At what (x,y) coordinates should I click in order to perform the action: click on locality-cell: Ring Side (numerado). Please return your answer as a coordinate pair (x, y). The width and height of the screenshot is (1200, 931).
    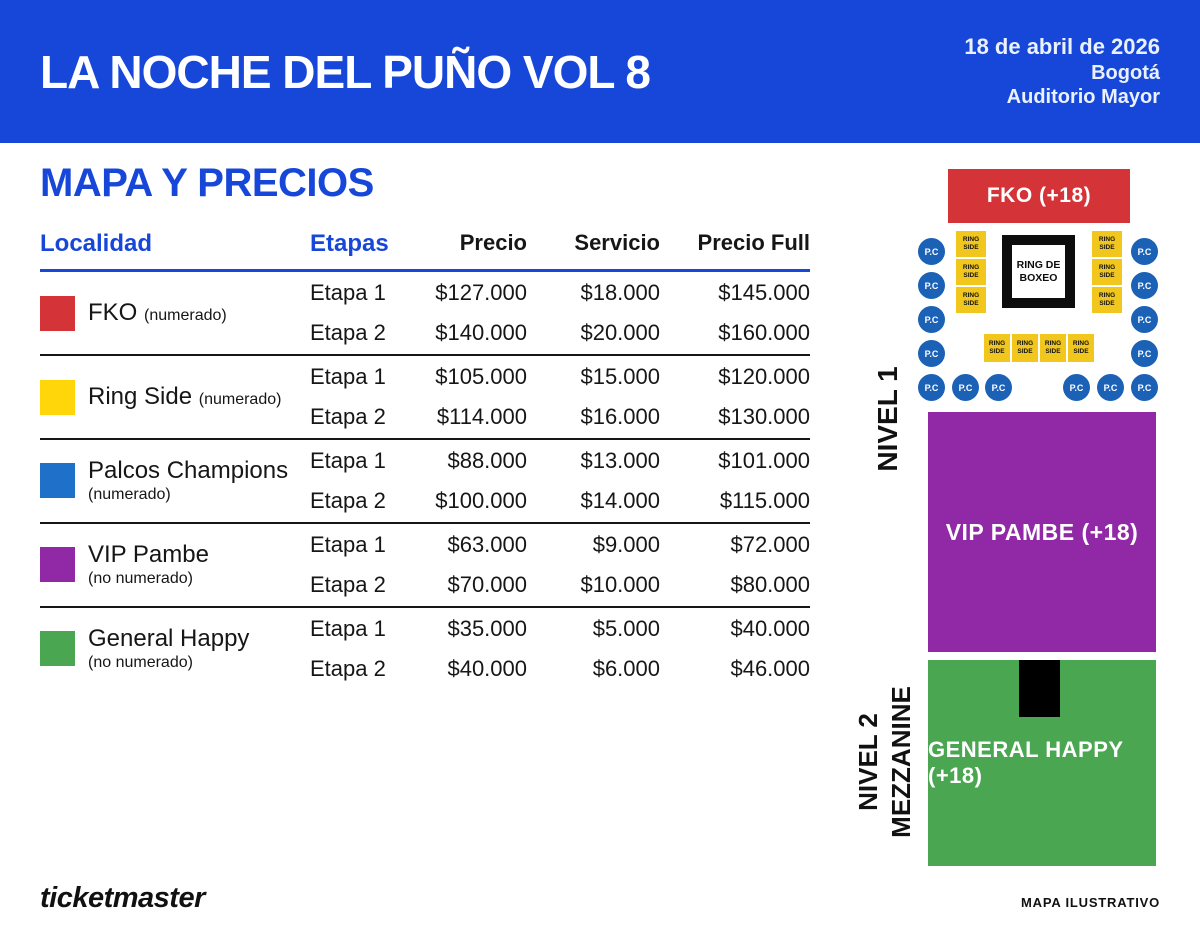
    Looking at the image, I should click on (175, 397).